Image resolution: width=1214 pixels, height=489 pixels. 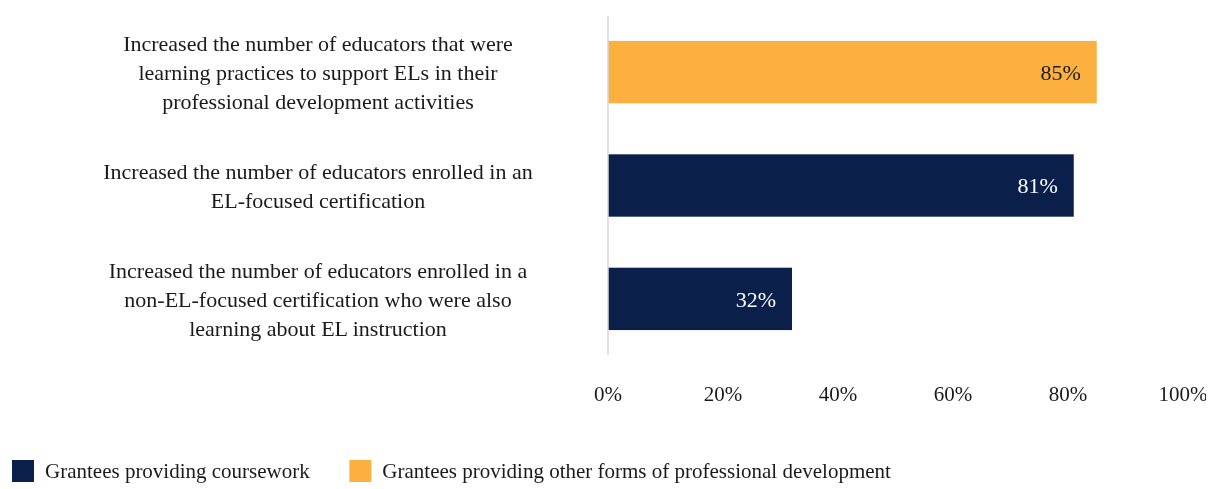 I want to click on y-tick-label: Increased the number of educators enrolled in an EL-focused certification, so click(x=318, y=185).